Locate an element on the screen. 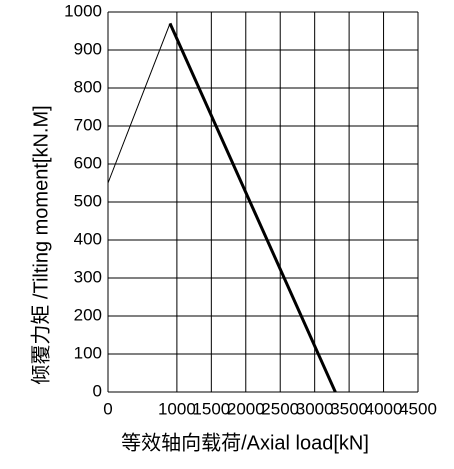 This screenshot has width=454, height=469. x-tick-label: 2500 is located at coordinates (280, 408).